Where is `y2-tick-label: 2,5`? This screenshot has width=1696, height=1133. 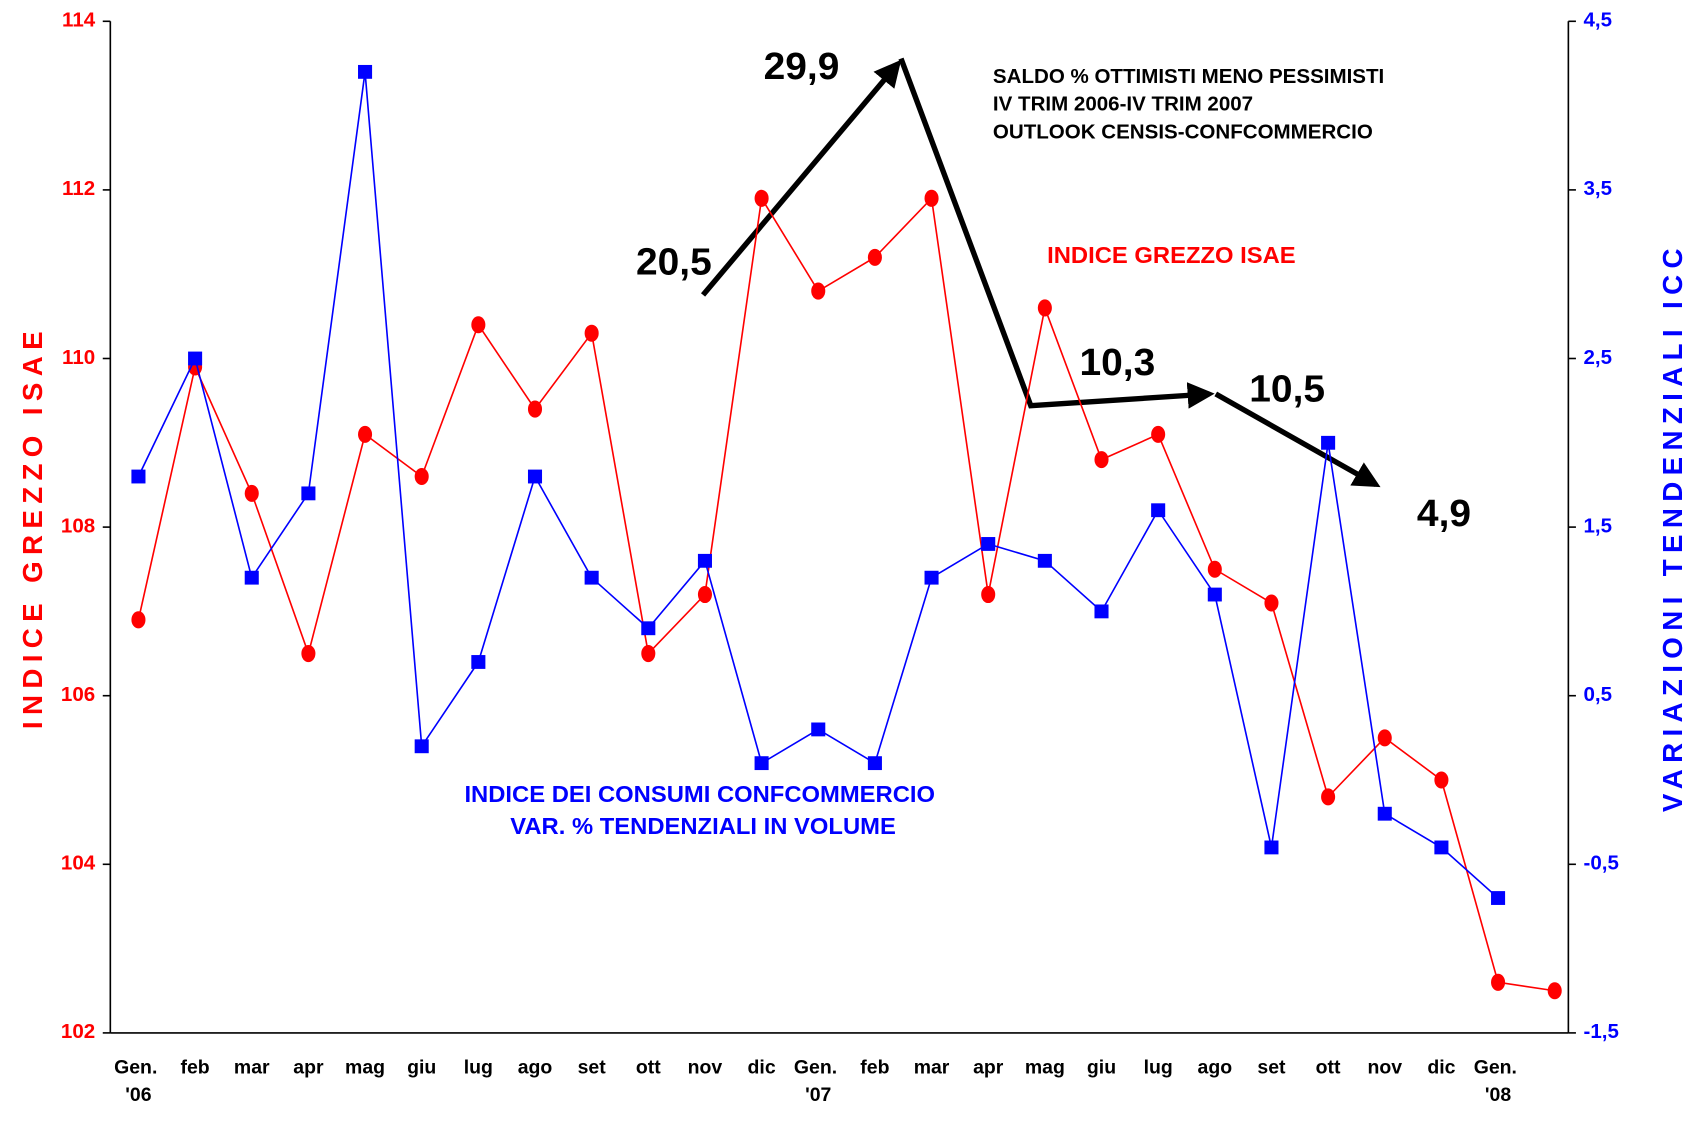 y2-tick-label: 2,5 is located at coordinates (1598, 358).